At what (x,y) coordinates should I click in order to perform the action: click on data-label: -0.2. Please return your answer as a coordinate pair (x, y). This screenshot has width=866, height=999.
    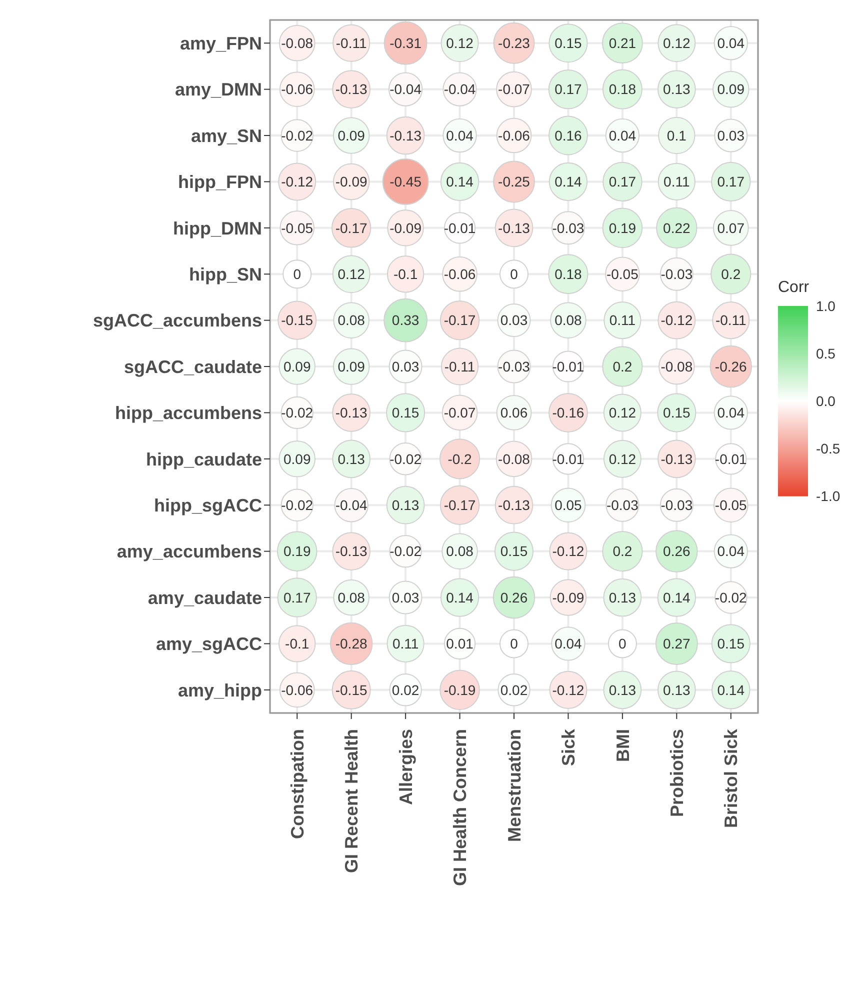
    Looking at the image, I should click on (460, 458).